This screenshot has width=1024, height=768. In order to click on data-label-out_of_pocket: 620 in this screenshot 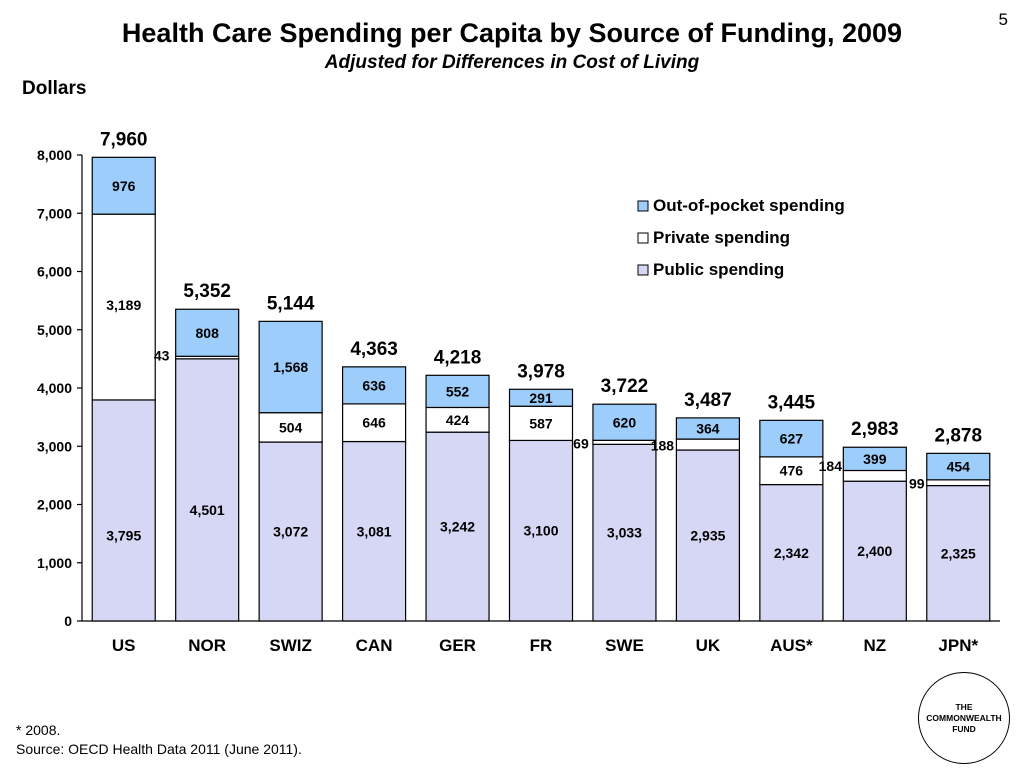, I will do `click(625, 422)`.